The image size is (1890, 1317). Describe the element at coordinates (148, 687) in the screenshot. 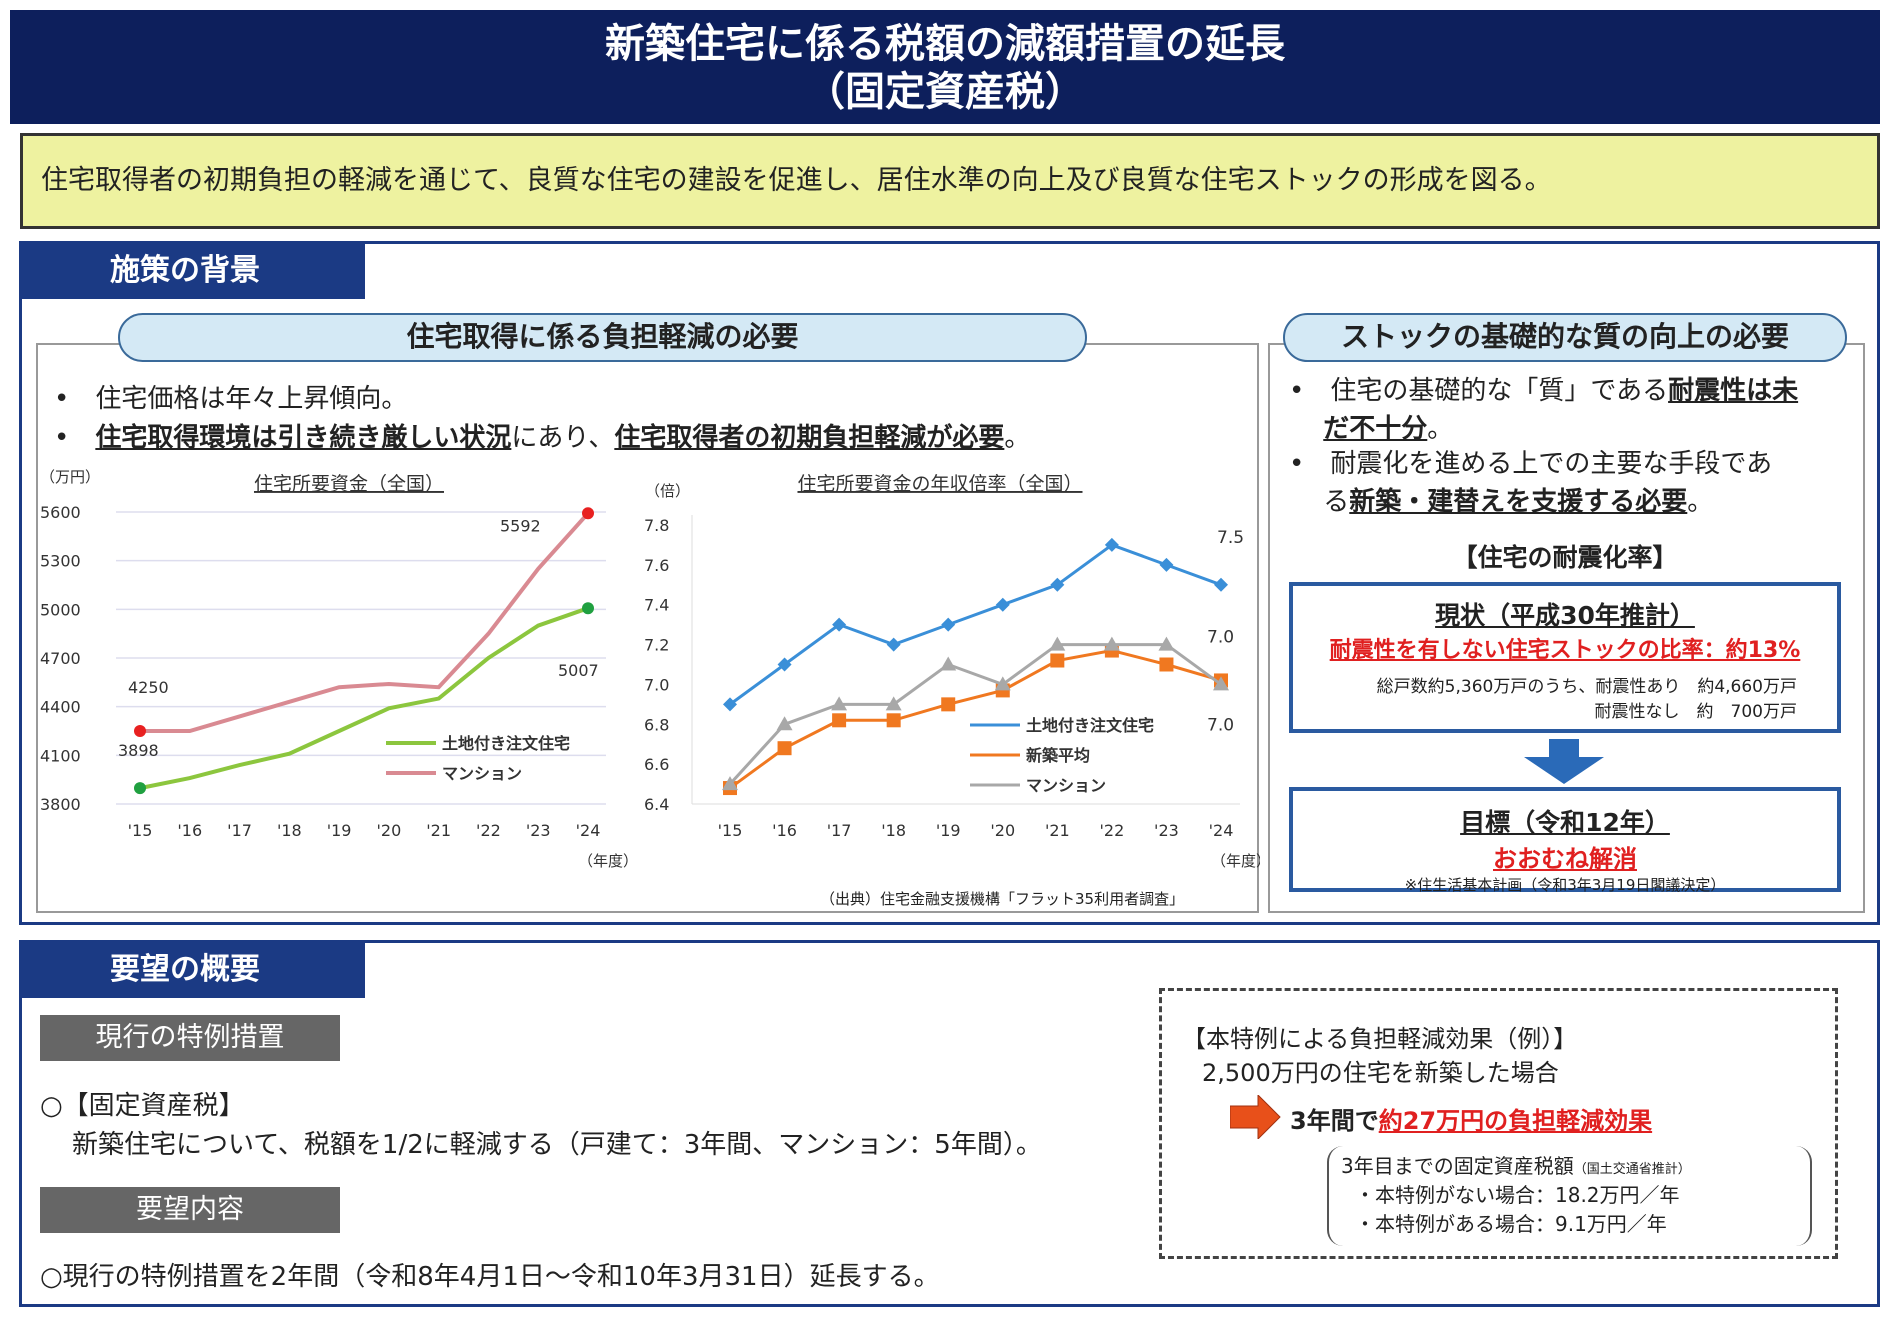

I see `data-label: 4250` at that location.